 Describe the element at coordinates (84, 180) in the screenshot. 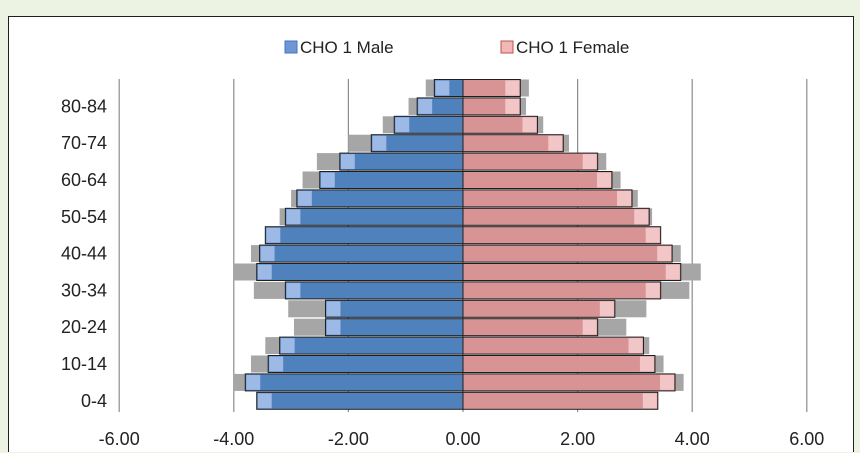

I see `y-tick-label: 60-64` at that location.